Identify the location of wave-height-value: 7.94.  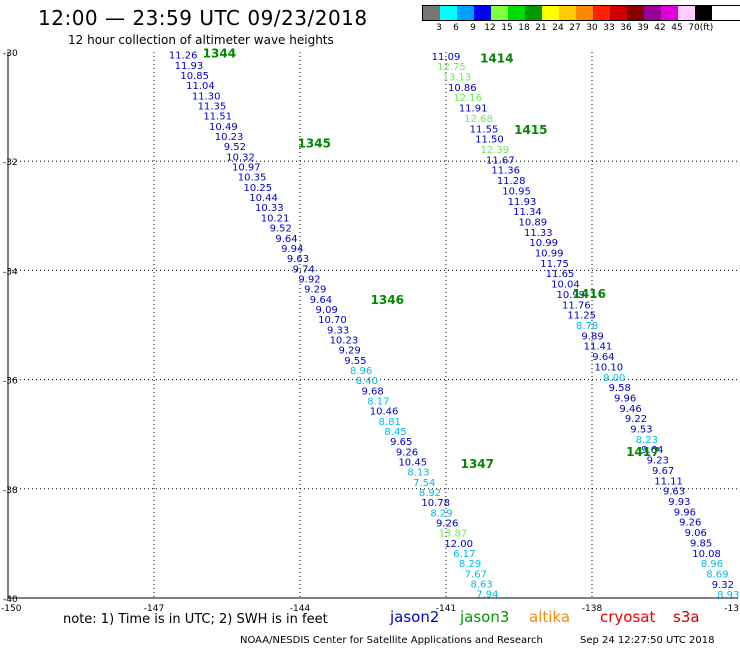
(487, 595).